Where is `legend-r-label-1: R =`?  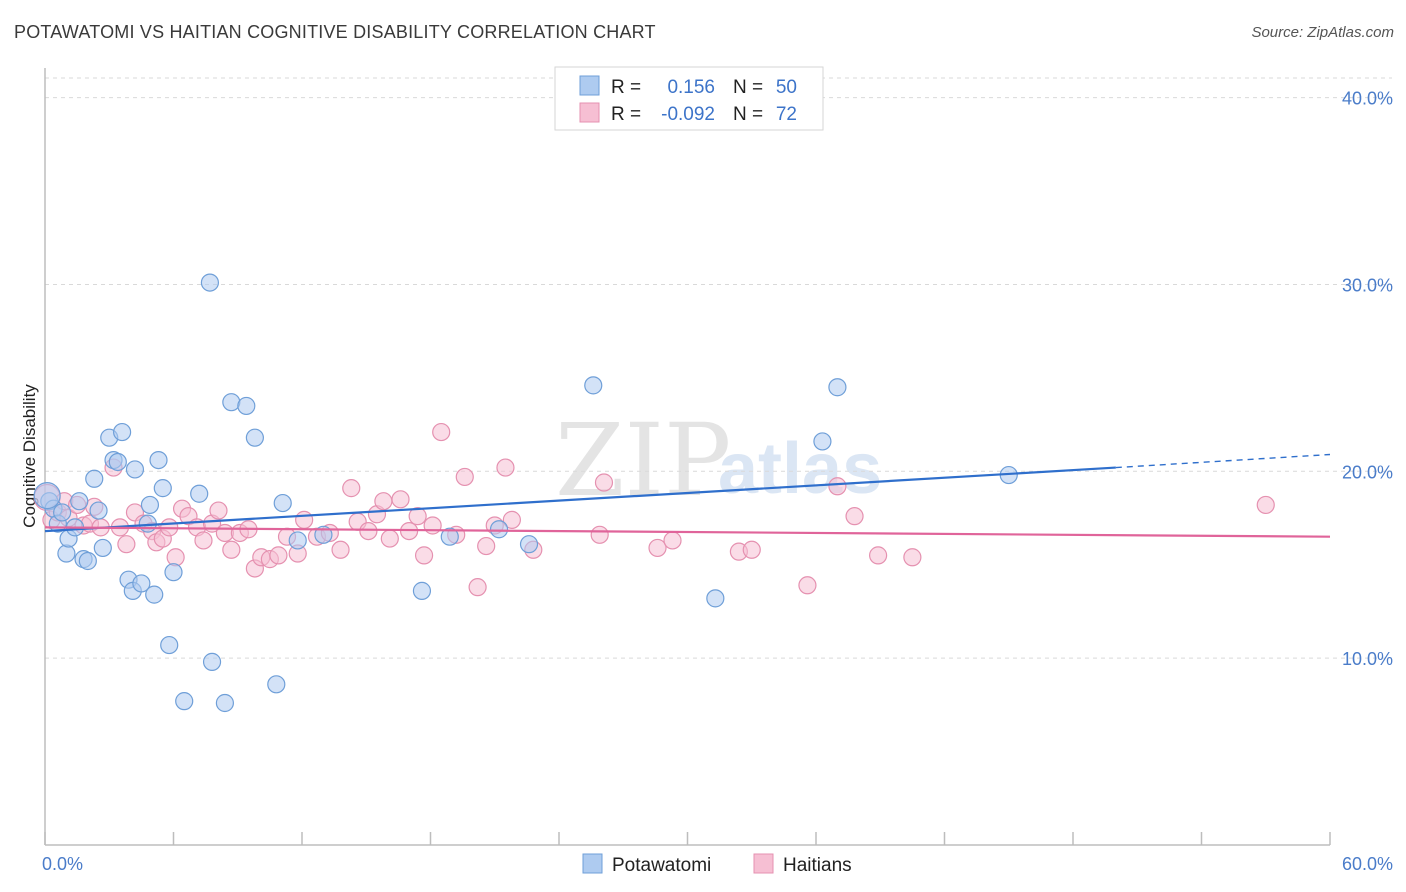
legend-r-label-1: R = is located at coordinates (626, 87).